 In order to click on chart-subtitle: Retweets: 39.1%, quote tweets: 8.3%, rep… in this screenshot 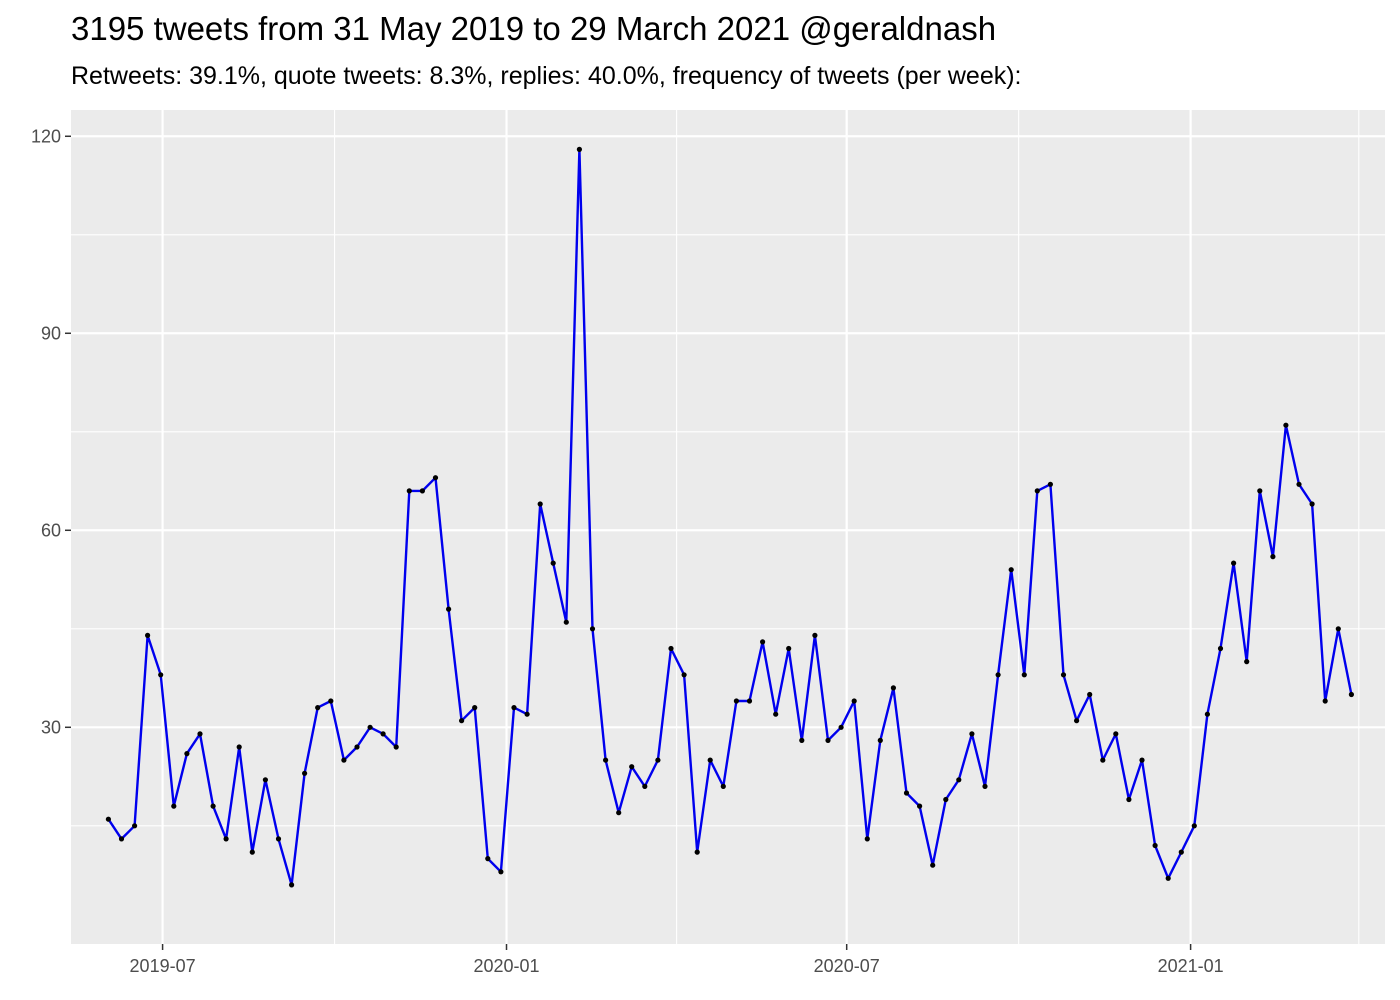, I will do `click(546, 76)`.